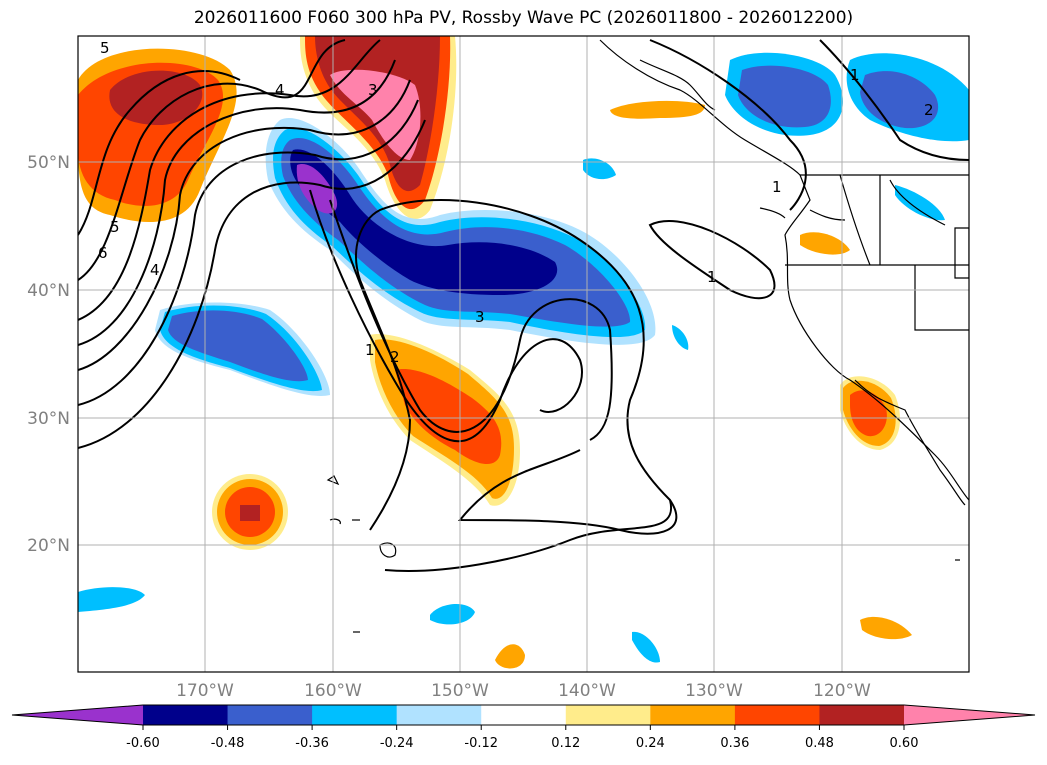  What do you see at coordinates (242, 349) in the screenshot?
I see `negative-anomaly-west-band` at bounding box center [242, 349].